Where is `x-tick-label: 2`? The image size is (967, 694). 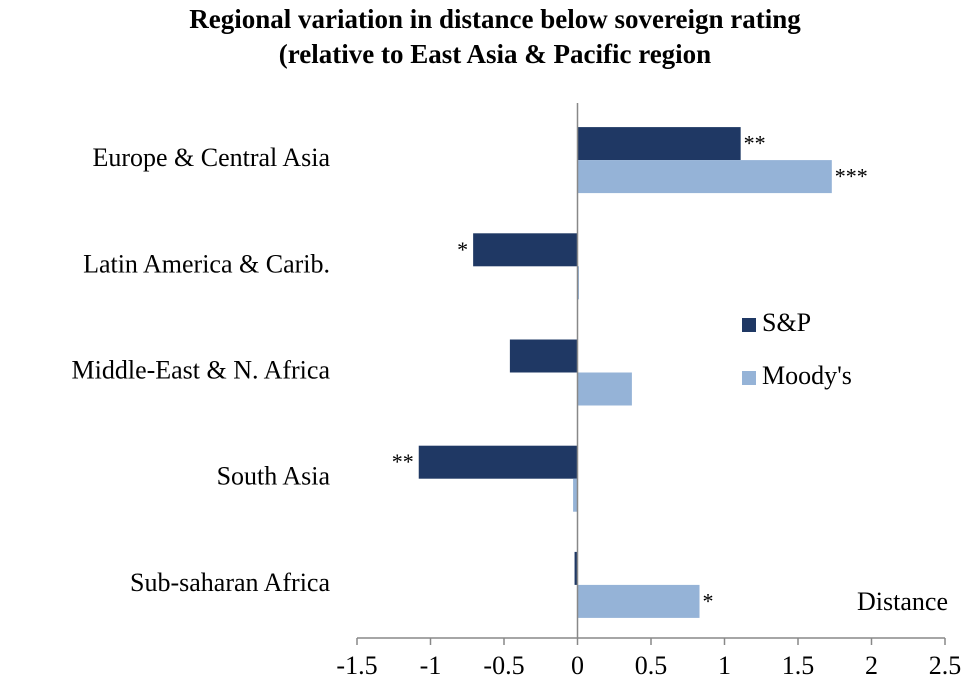 x-tick-label: 2 is located at coordinates (871, 665).